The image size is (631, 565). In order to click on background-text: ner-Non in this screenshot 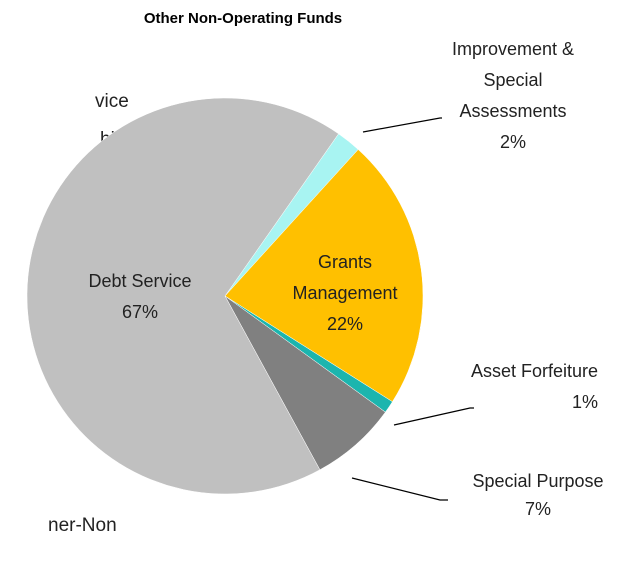, I will do `click(82, 525)`.